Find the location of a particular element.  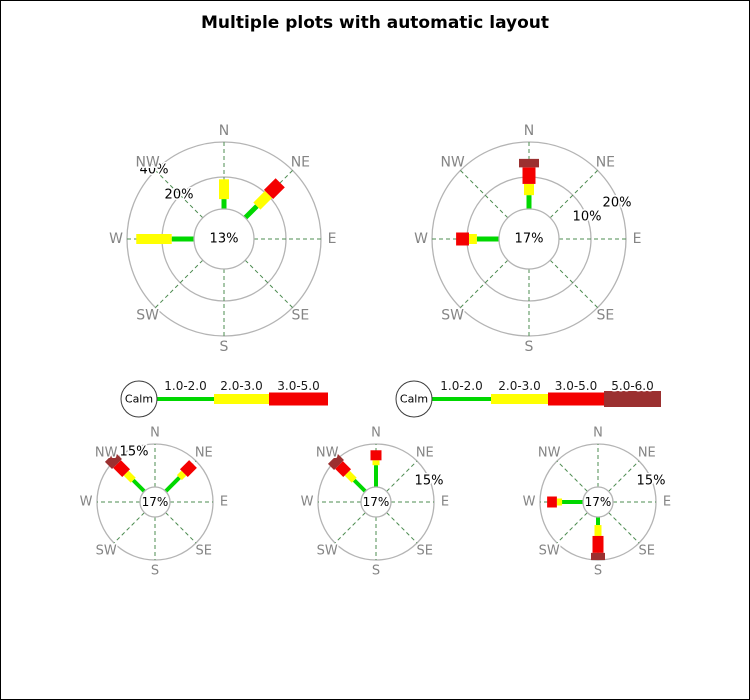

ring-percent-label: 40% is located at coordinates (154, 170).